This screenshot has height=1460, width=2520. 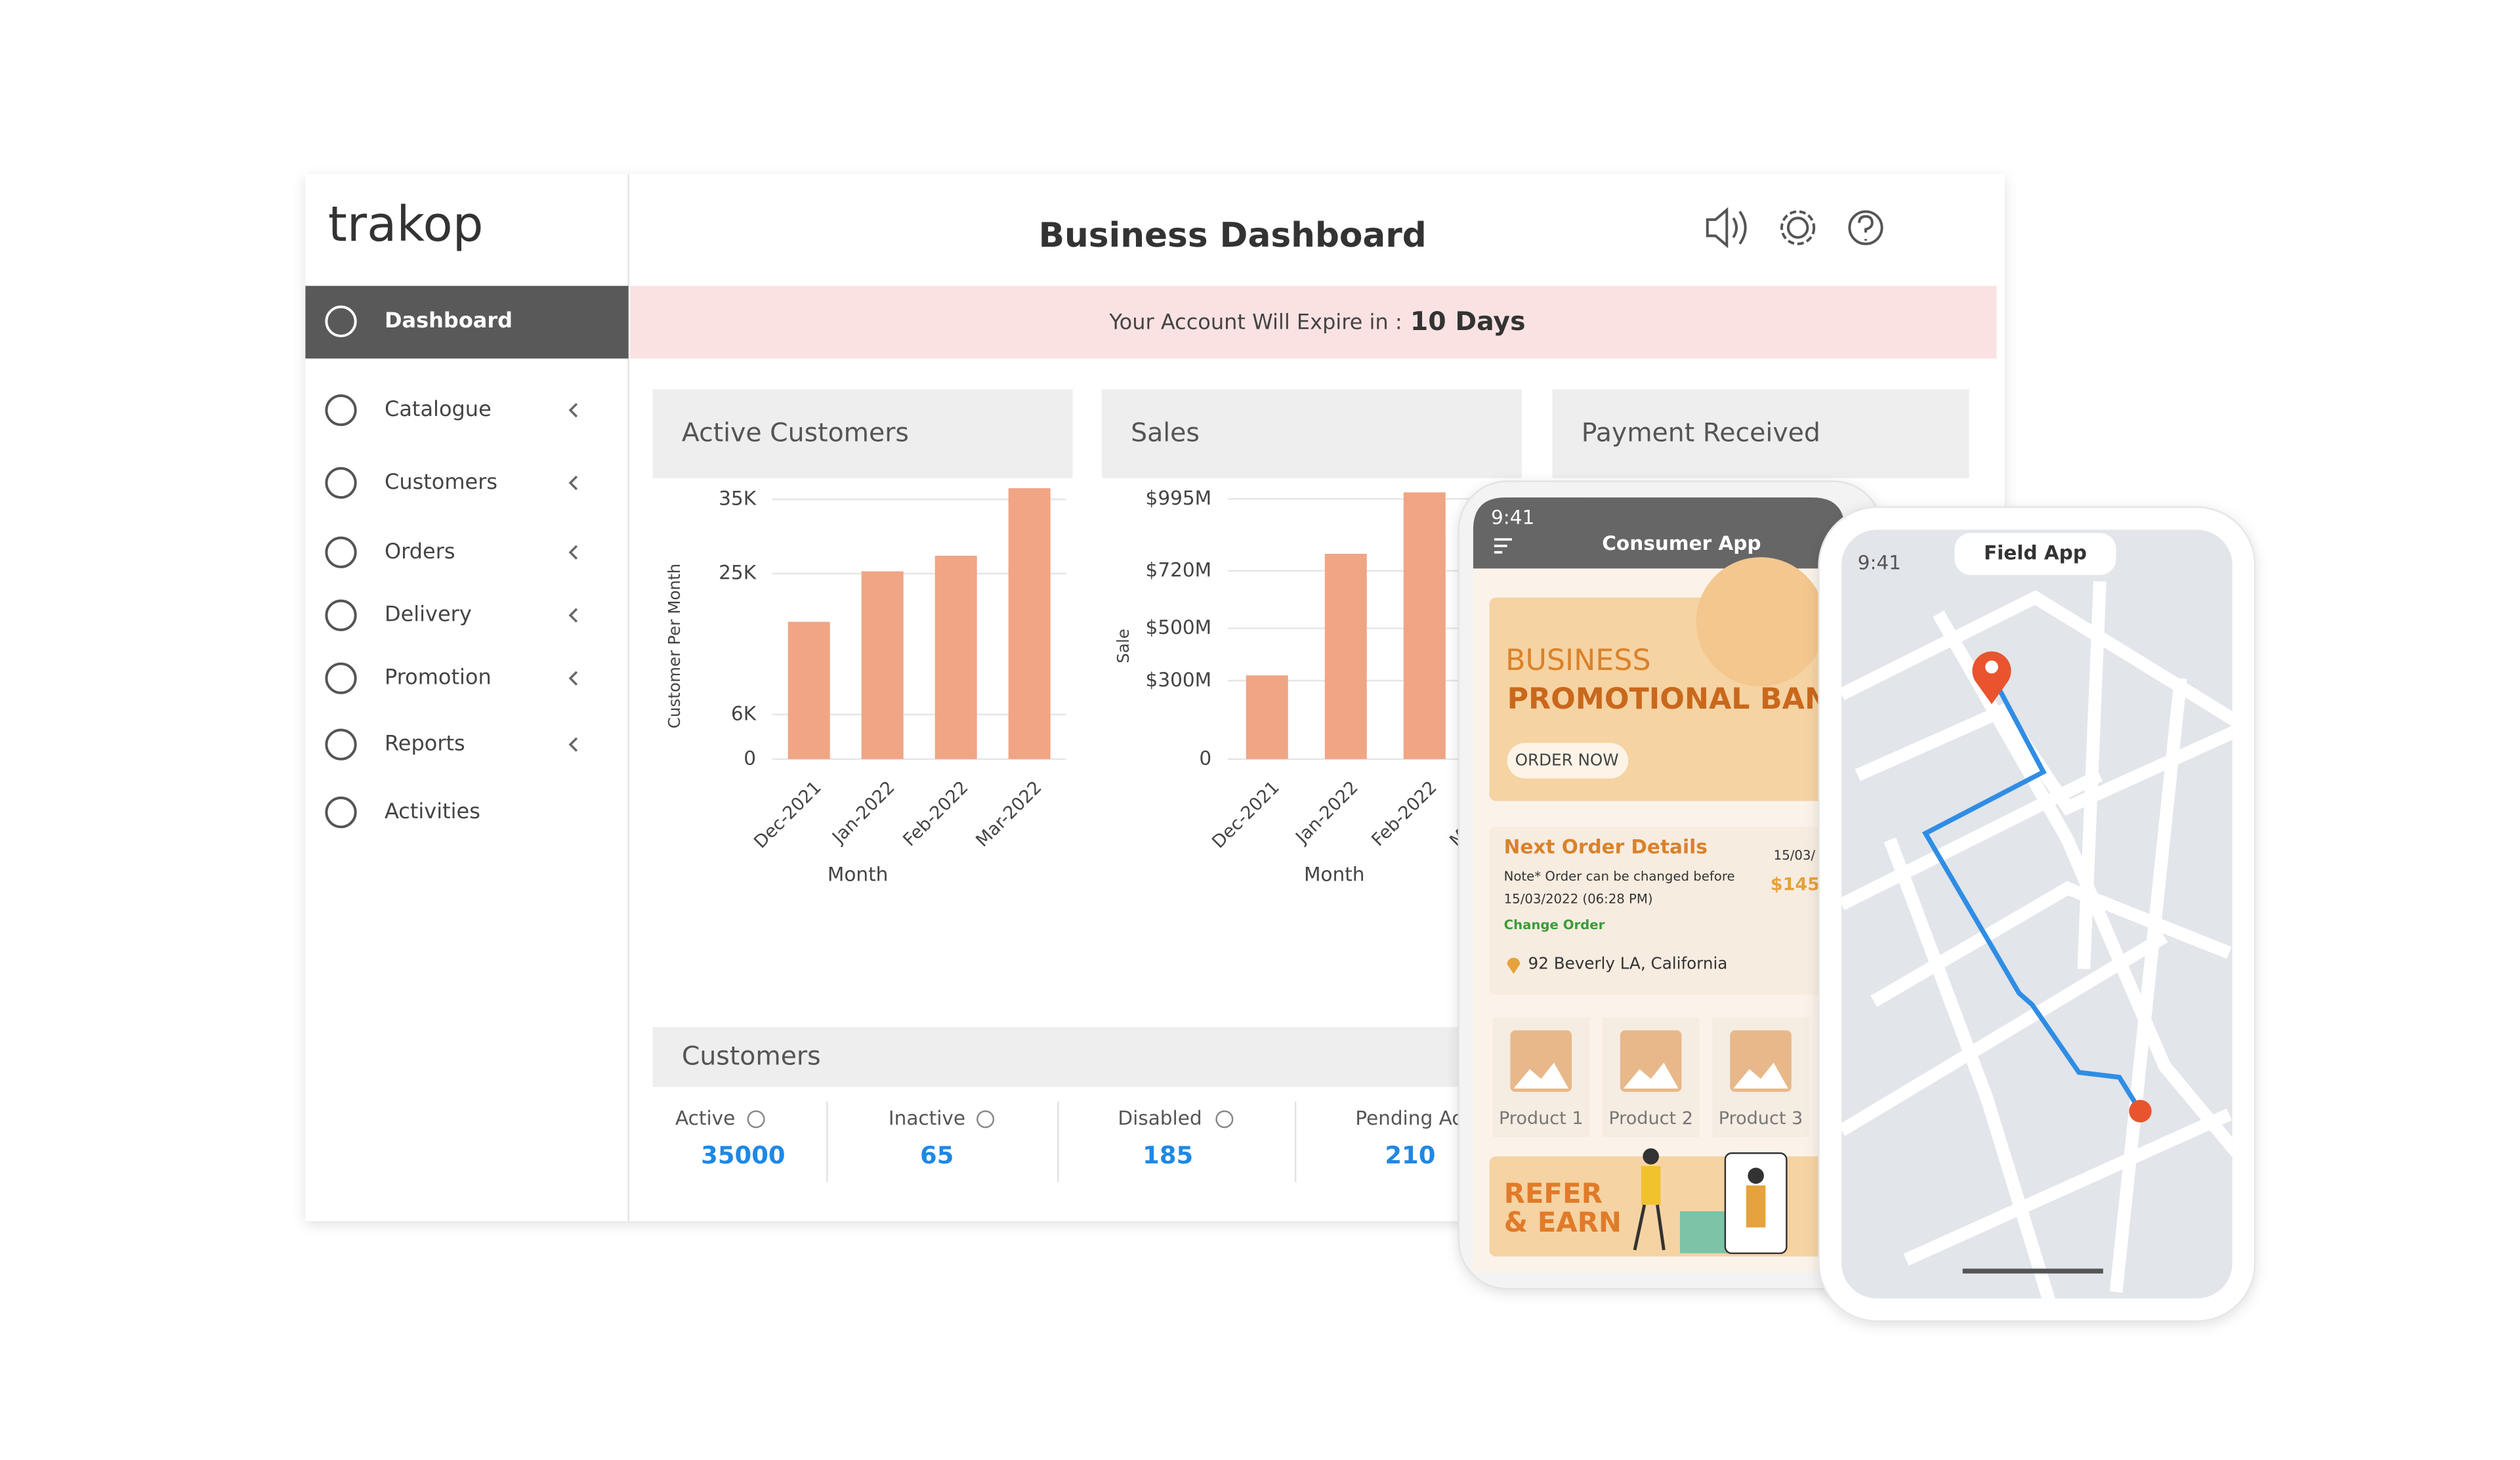 What do you see at coordinates (1410, 1155) in the screenshot?
I see `stat-value: 210` at bounding box center [1410, 1155].